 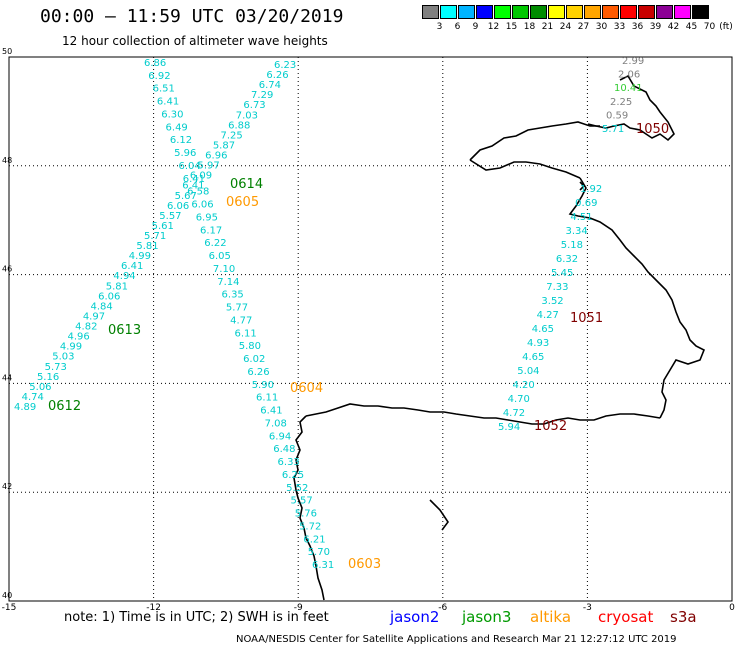 What do you see at coordinates (629, 75) in the screenshot?
I see `wave-height-value: 2.06` at bounding box center [629, 75].